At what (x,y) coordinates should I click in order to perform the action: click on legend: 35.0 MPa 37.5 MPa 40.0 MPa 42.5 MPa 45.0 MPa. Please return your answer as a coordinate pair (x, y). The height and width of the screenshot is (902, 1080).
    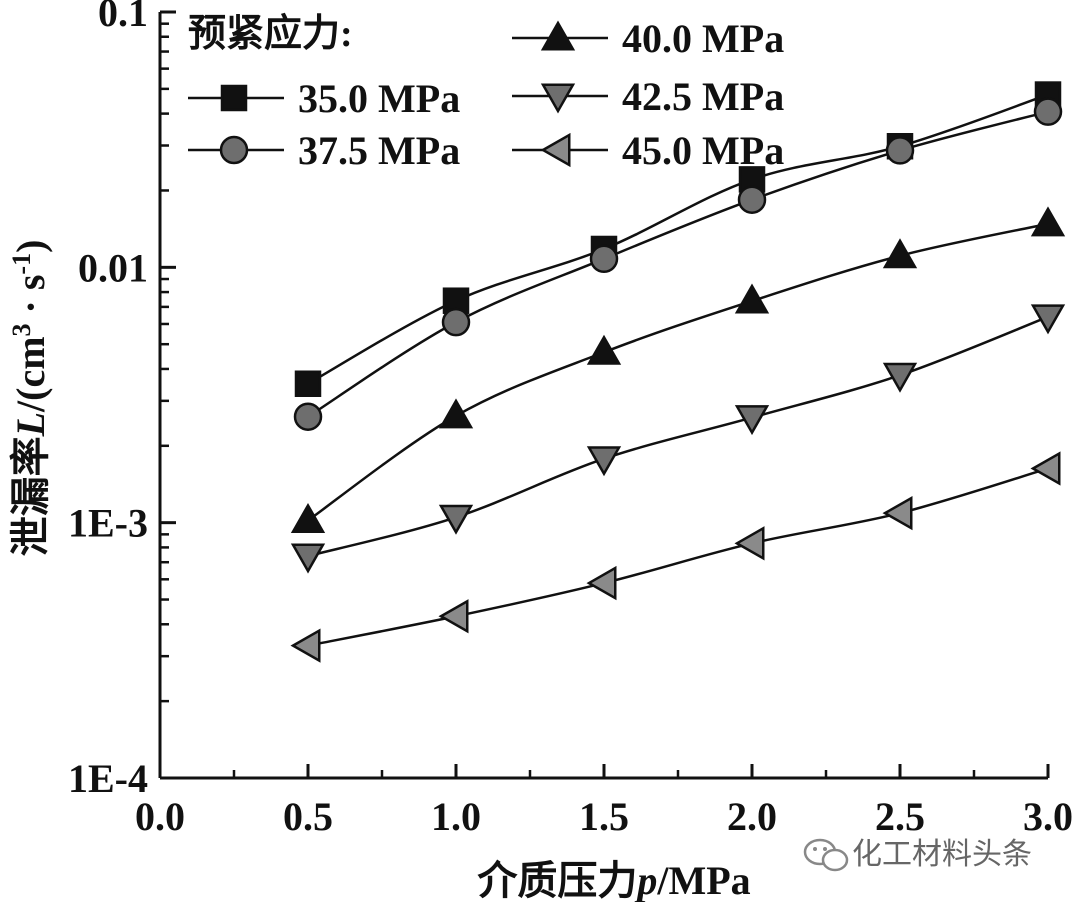
    Looking at the image, I should click on (486, 94).